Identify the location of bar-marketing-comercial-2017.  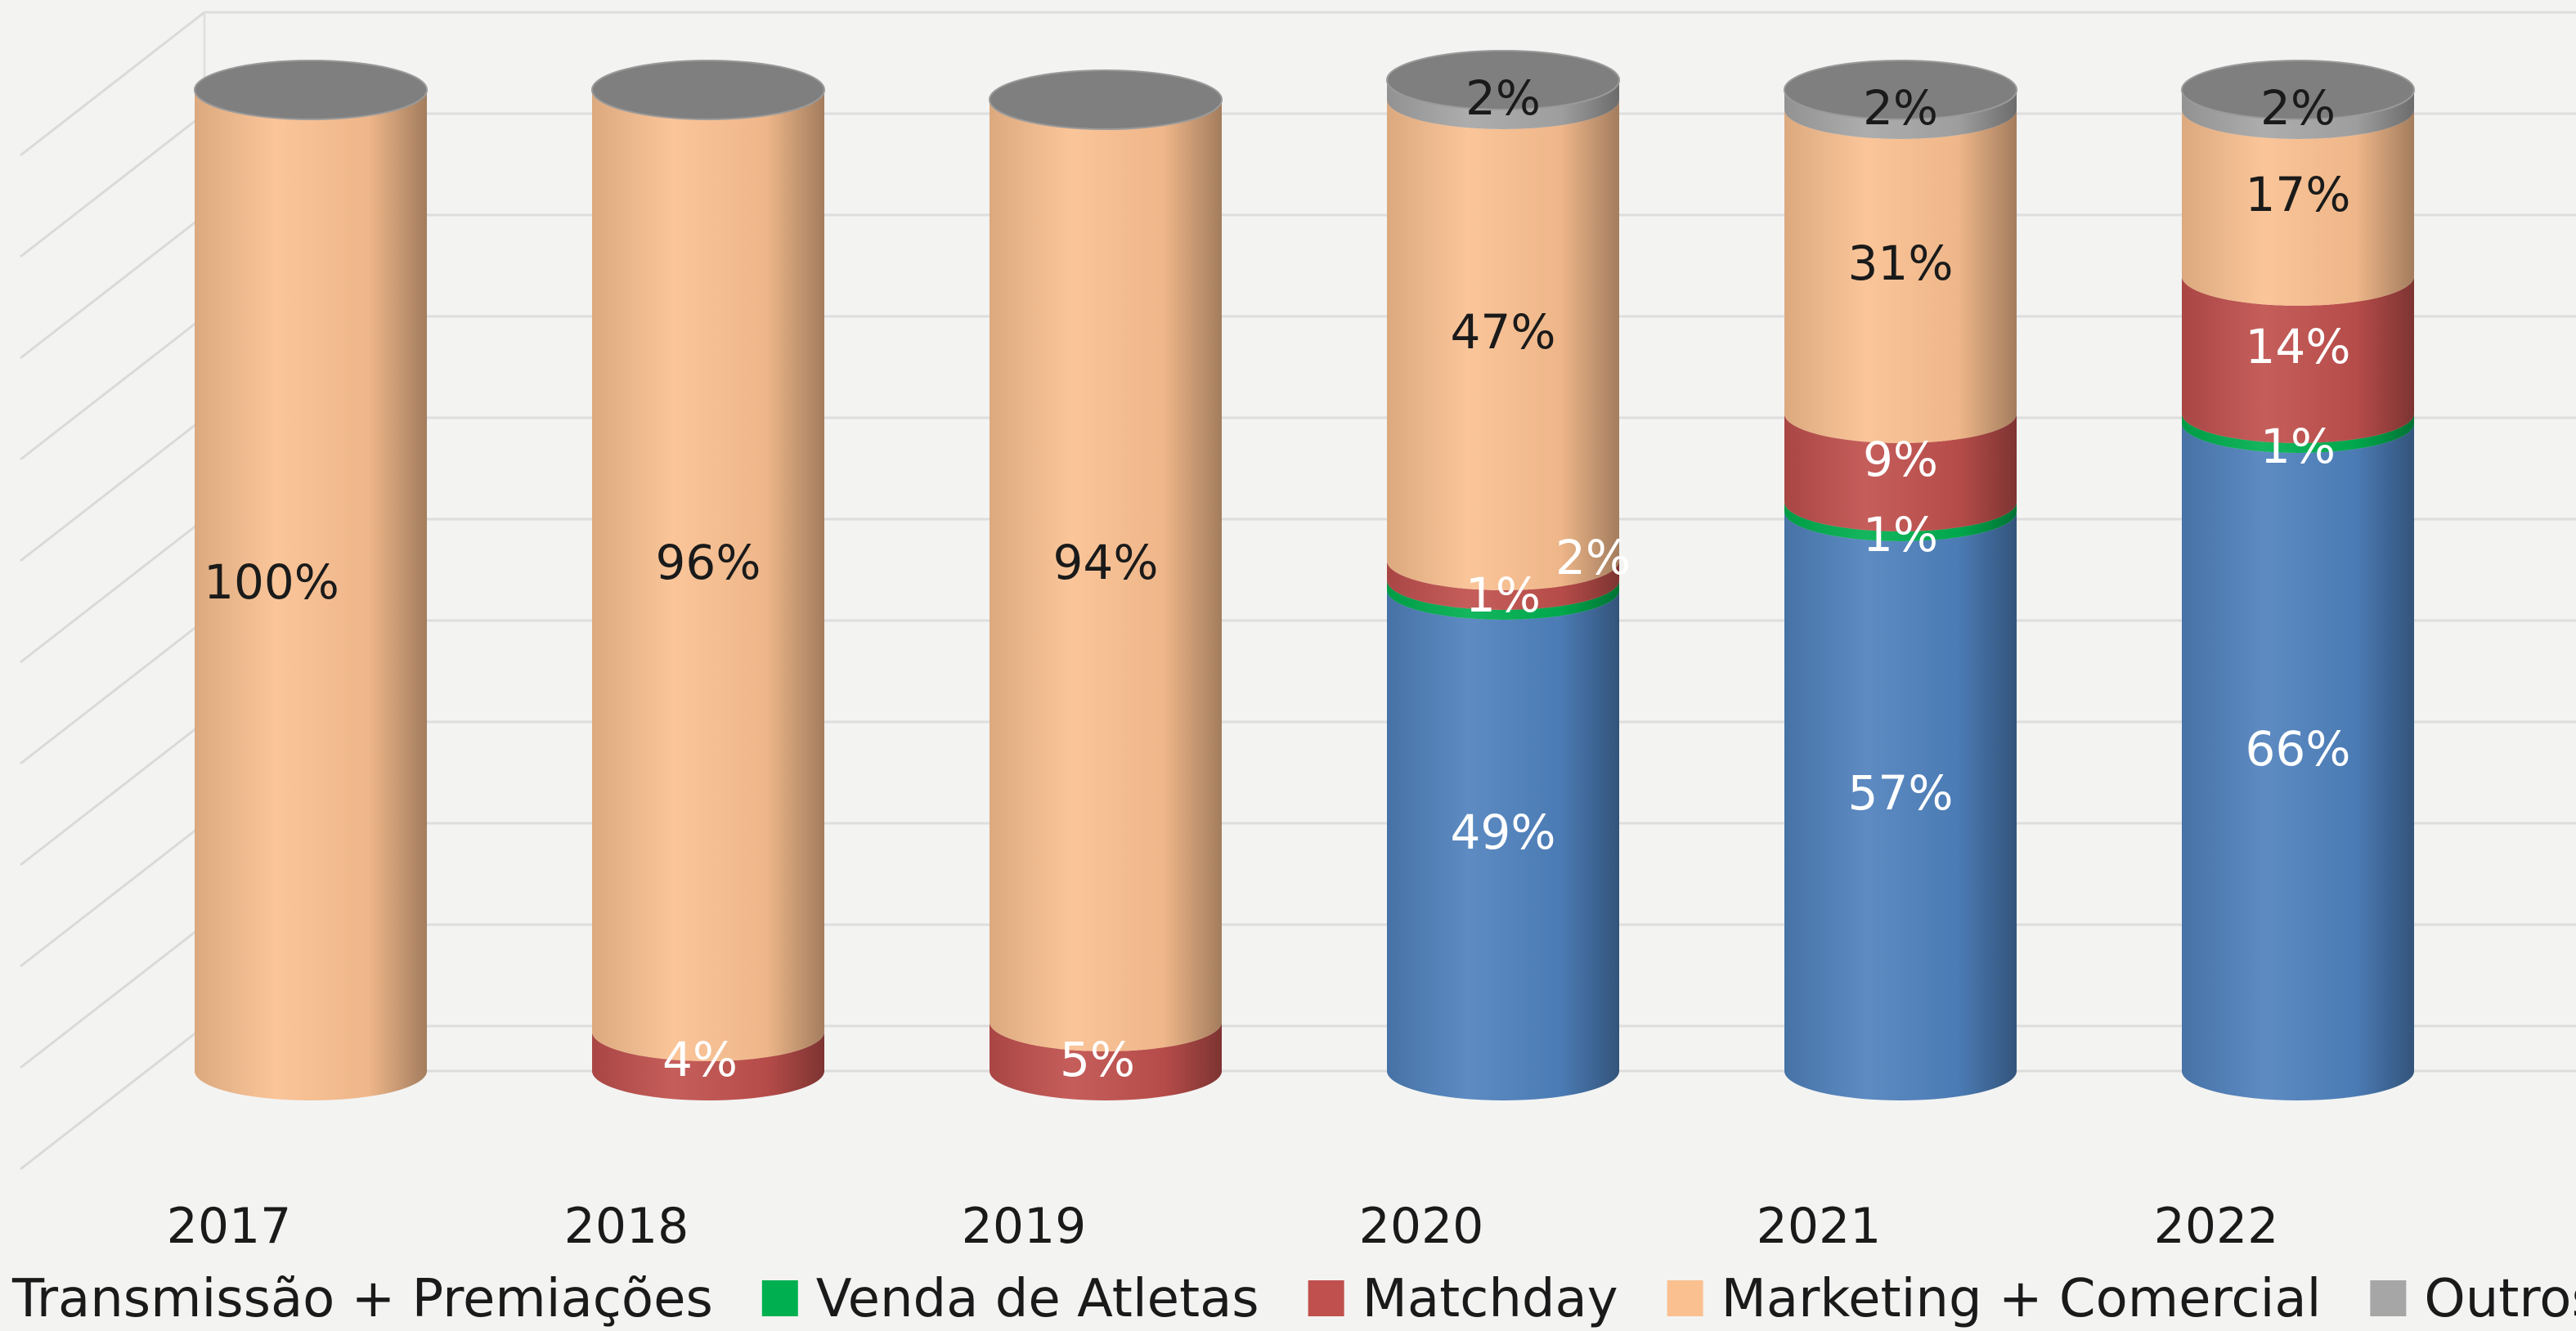
(311, 595).